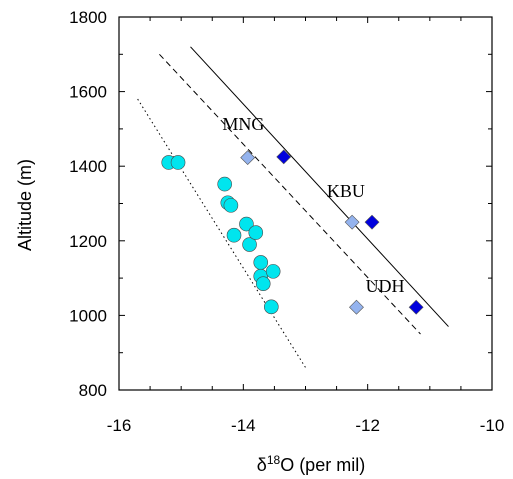 This screenshot has width=513, height=479. What do you see at coordinates (274, 460) in the screenshot?
I see `x-axis-title-sup: 18` at bounding box center [274, 460].